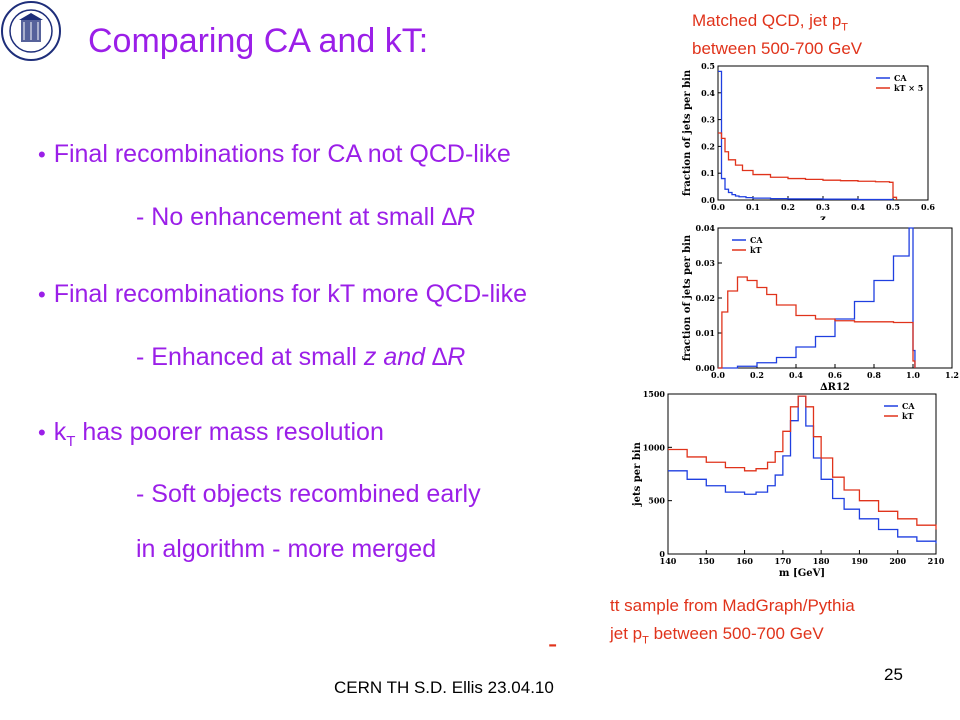  Describe the element at coordinates (458, 217) in the screenshot. I see `bullet-1-sub-ital: ∆R` at that location.